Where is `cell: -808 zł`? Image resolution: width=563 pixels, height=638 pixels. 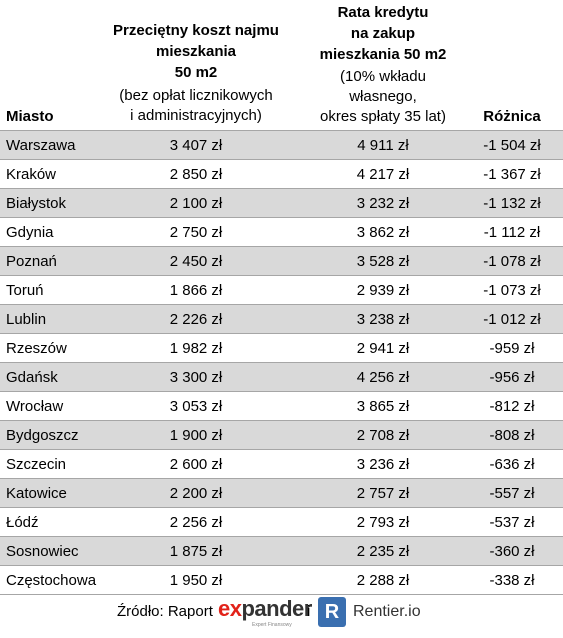 cell: -808 zł is located at coordinates (512, 435).